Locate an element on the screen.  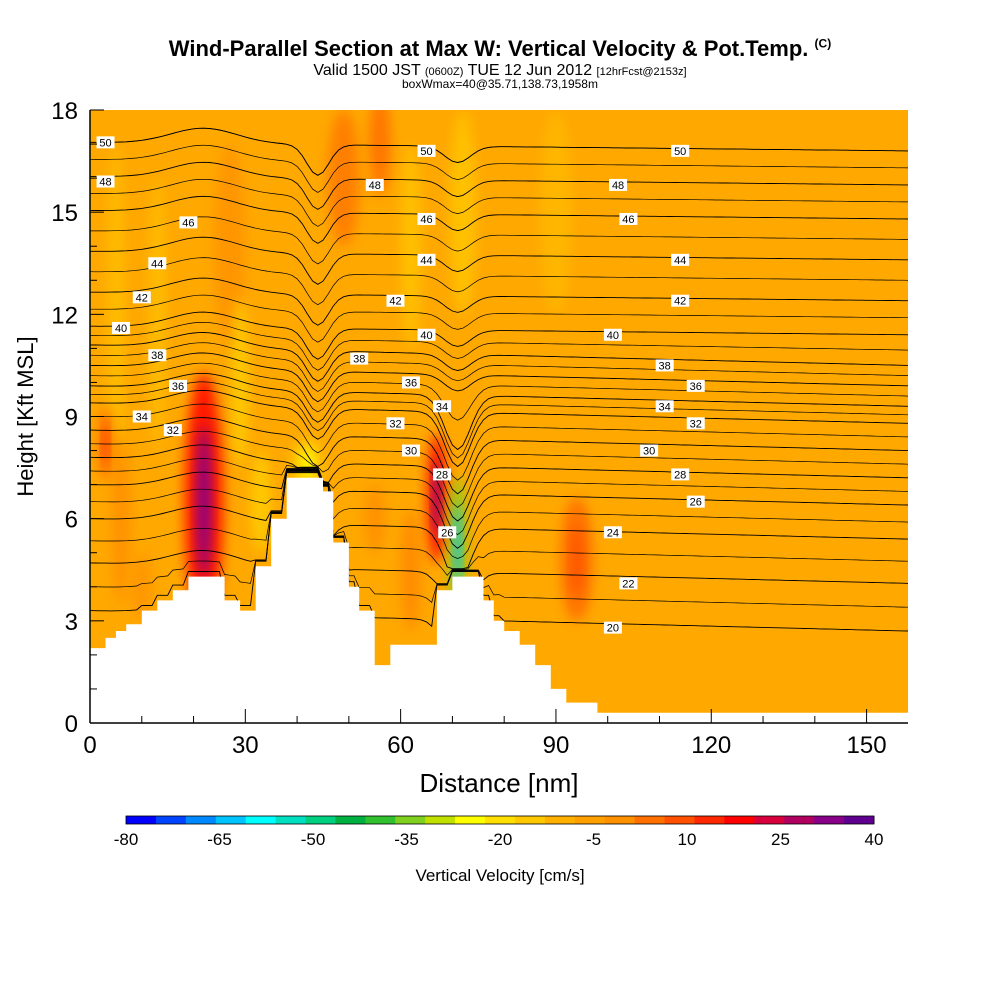
contour-label: 48 is located at coordinates (105, 183).